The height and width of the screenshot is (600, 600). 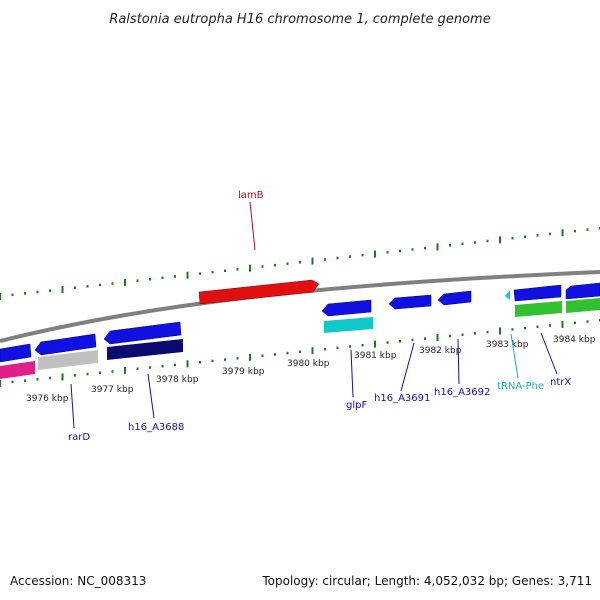 What do you see at coordinates (156, 427) in the screenshot?
I see `label-h16_A3688: h16_A3688` at bounding box center [156, 427].